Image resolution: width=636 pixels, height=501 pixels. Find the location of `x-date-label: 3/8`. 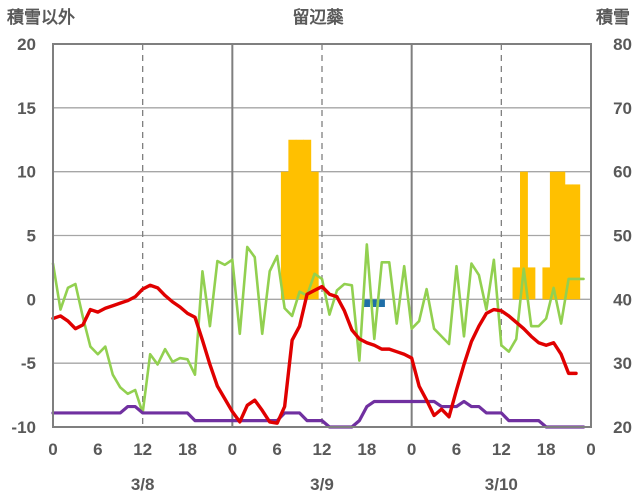

x-date-label: 3/8 is located at coordinates (143, 484).